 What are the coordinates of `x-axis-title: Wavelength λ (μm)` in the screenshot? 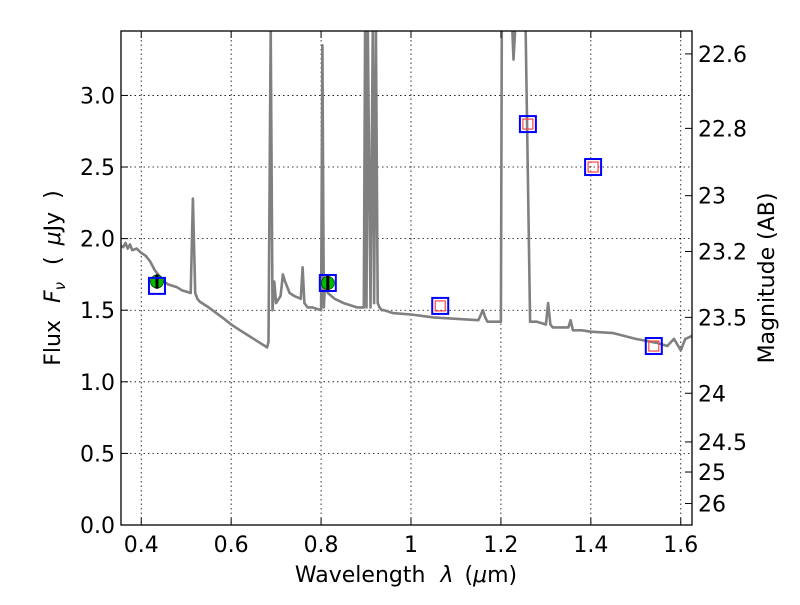 It's located at (406, 575).